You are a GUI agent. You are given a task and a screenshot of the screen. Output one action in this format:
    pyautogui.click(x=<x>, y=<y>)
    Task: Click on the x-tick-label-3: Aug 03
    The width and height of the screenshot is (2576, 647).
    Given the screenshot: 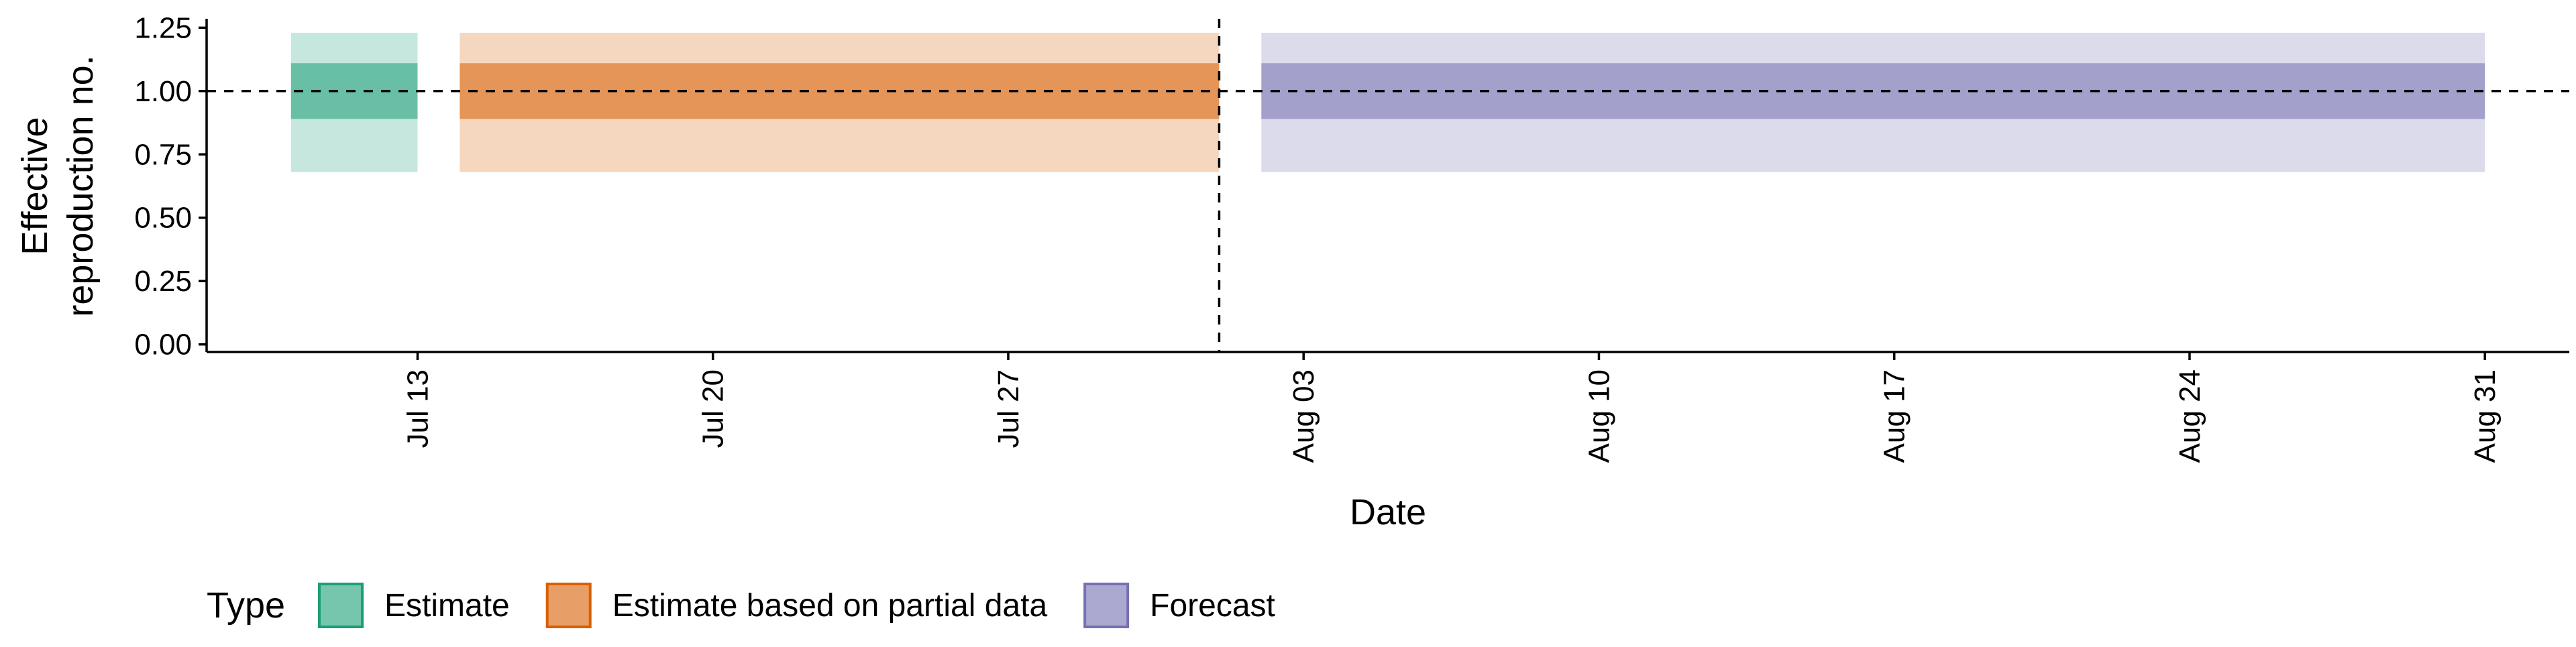 What is the action you would take?
    pyautogui.click(x=1303, y=416)
    